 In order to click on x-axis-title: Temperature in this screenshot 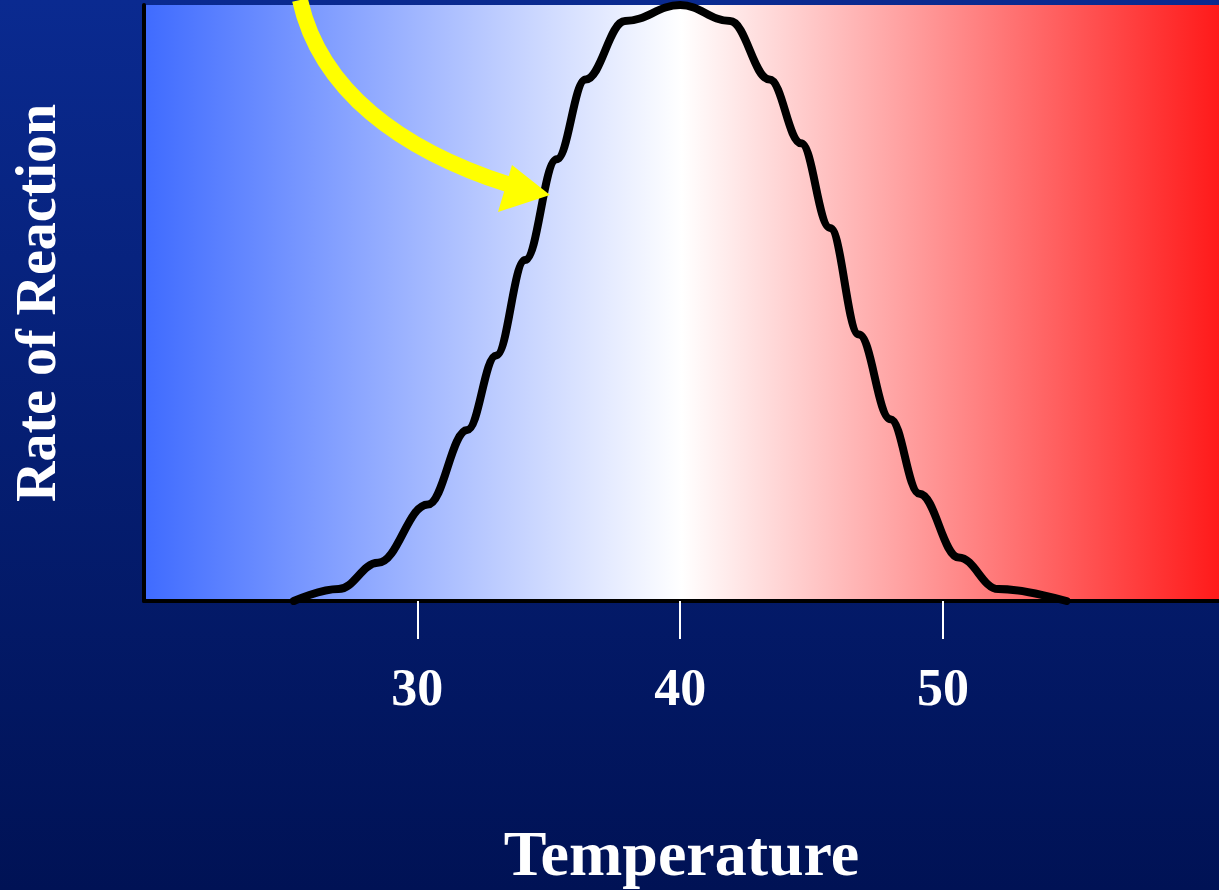, I will do `click(681, 853)`.